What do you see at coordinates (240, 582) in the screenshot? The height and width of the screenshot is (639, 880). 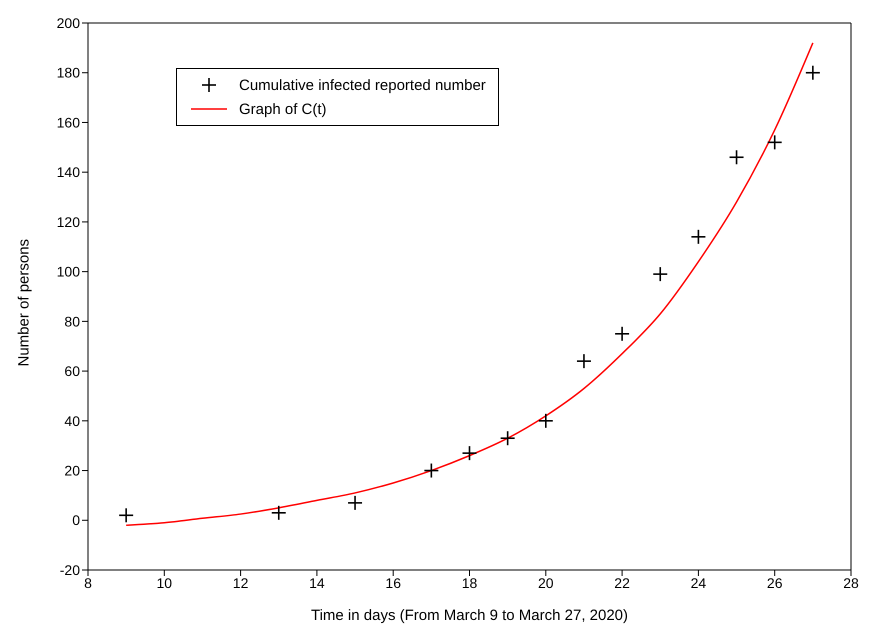 I see `x-tick-label: 12` at bounding box center [240, 582].